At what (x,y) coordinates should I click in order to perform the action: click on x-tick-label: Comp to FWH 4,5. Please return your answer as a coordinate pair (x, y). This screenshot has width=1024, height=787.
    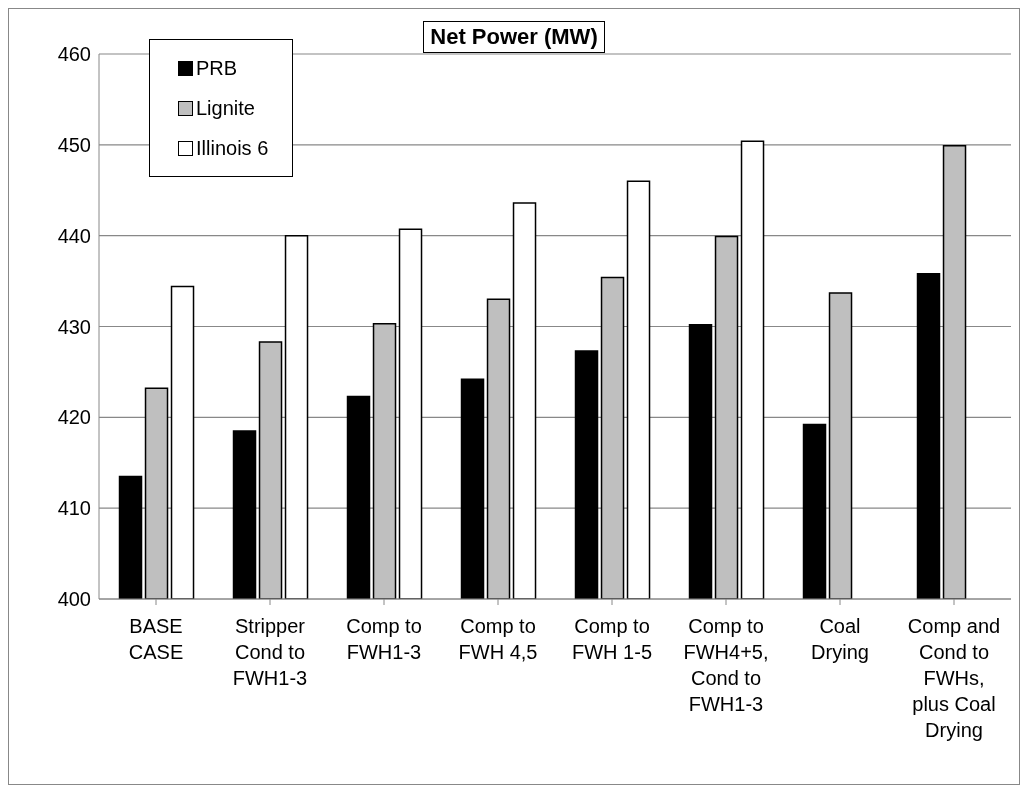
    Looking at the image, I should click on (498, 639).